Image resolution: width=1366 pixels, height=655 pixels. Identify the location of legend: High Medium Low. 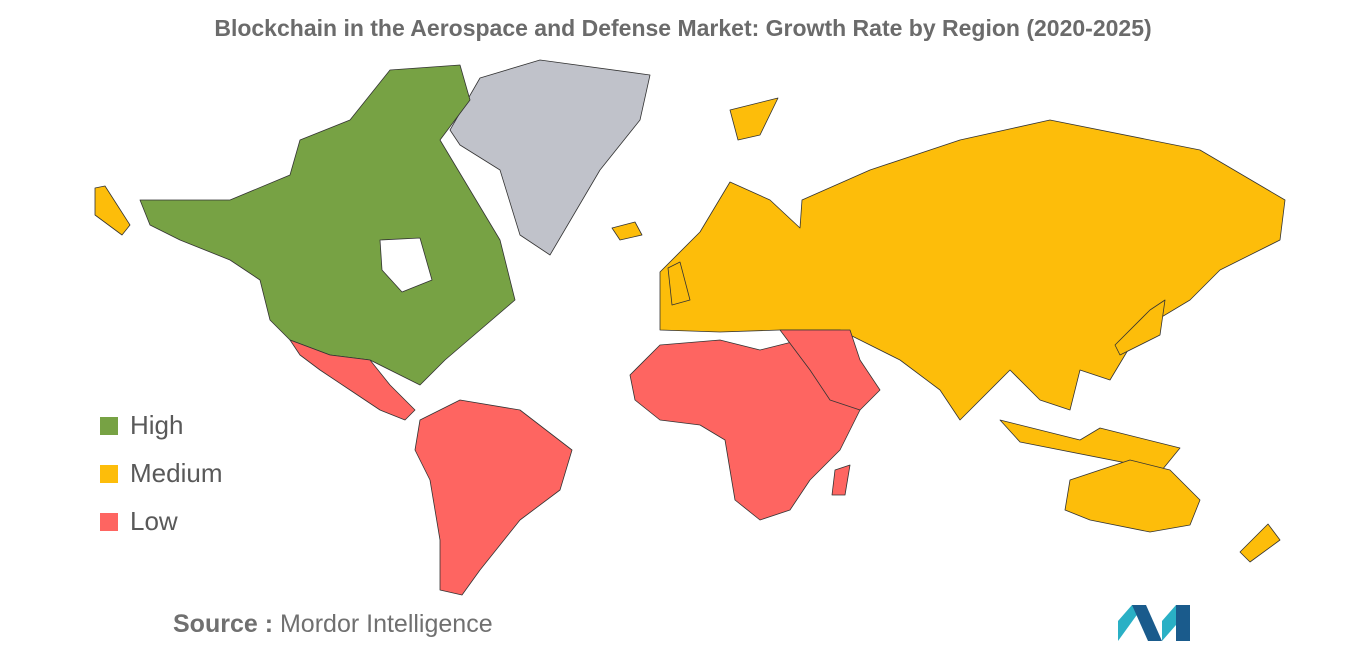
(161, 473).